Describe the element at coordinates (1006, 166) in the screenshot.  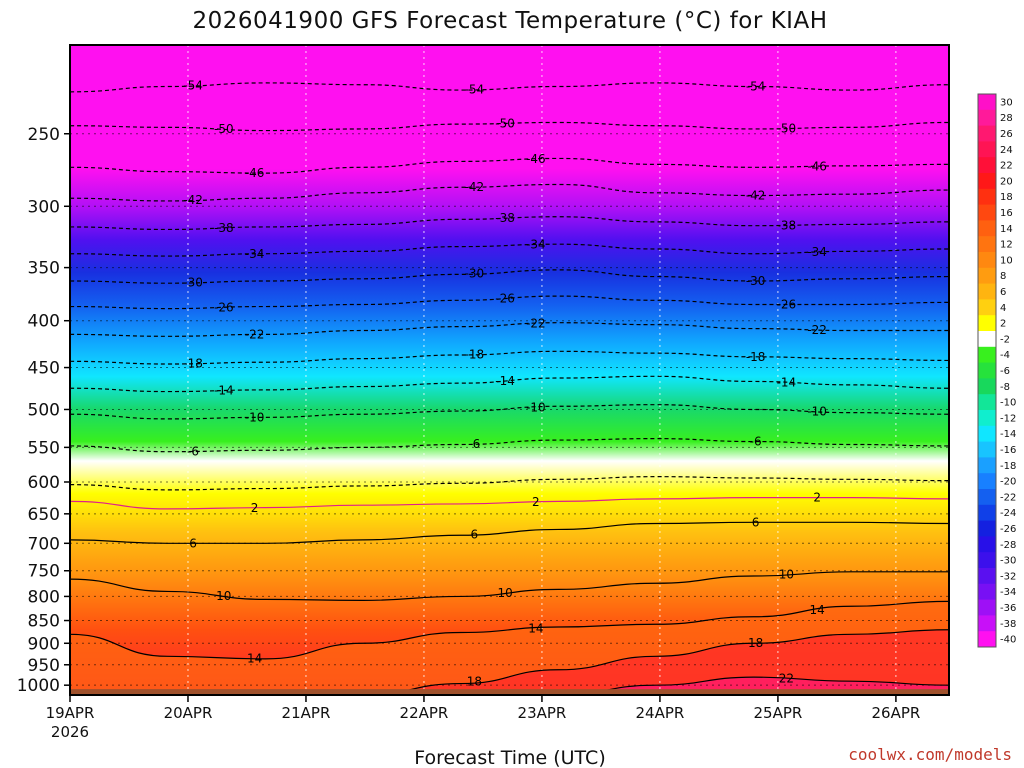
I see `colorbar-label: 22` at that location.